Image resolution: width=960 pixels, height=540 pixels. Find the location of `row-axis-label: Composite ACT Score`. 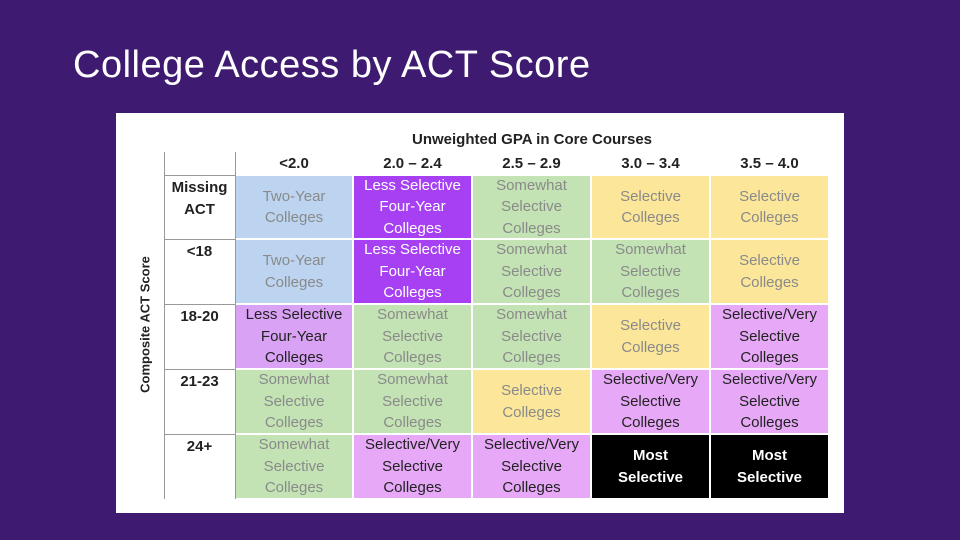

row-axis-label: Composite ACT Score is located at coordinates (145, 324).